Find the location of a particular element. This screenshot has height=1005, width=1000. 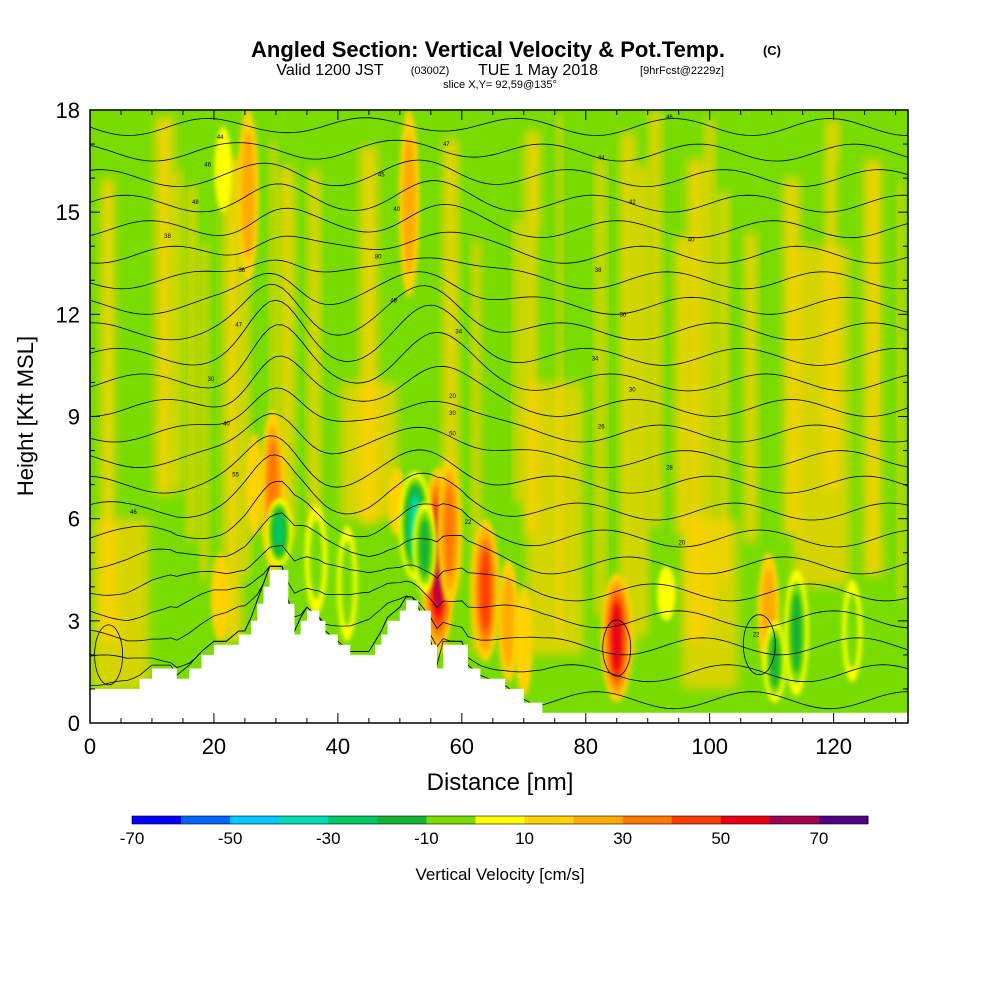

valid-time-text: Valid 1200 JST is located at coordinates (330, 70).